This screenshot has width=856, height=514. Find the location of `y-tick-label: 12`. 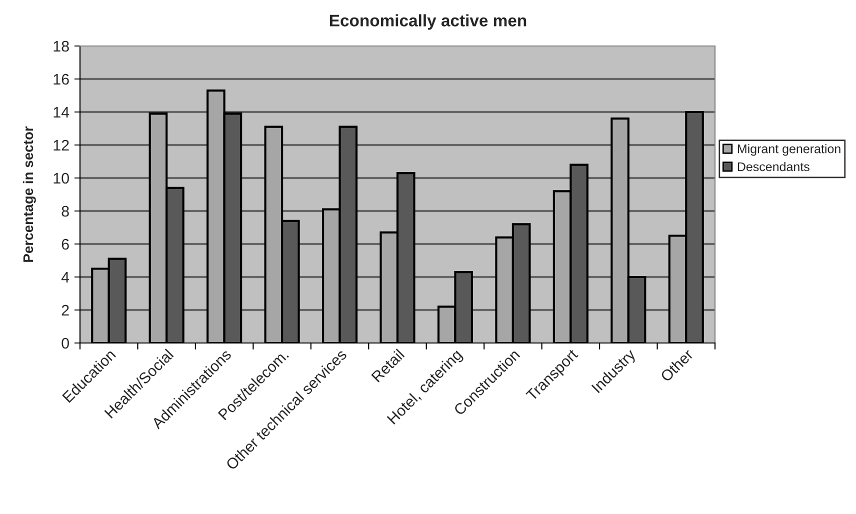

y-tick-label: 12 is located at coordinates (61, 145).